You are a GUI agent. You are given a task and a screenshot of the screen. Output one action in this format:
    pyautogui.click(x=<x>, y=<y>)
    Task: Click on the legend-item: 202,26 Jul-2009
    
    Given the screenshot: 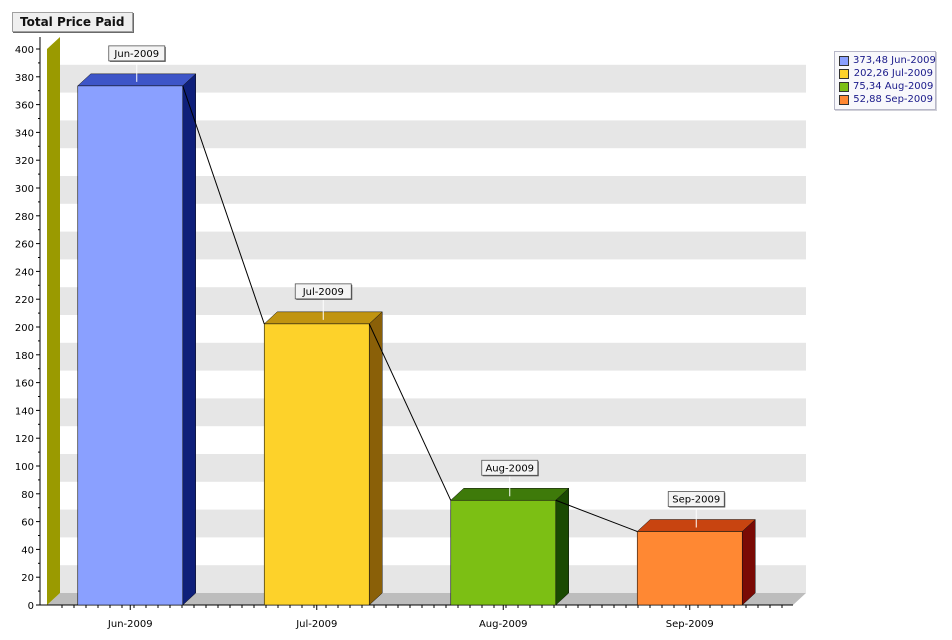 What is the action you would take?
    pyautogui.click(x=886, y=73)
    